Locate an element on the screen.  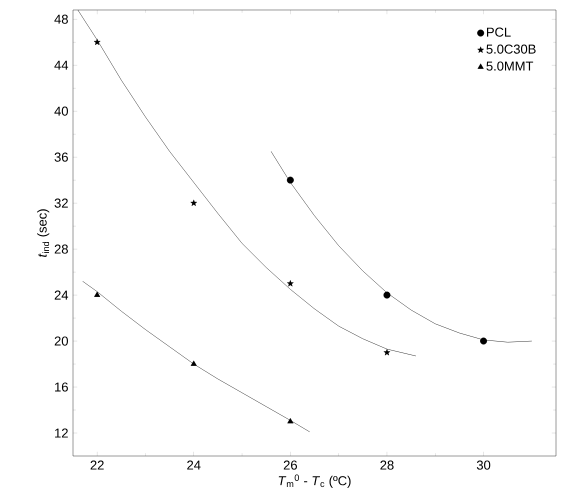
x-tick-label: 30 is located at coordinates (483, 465).